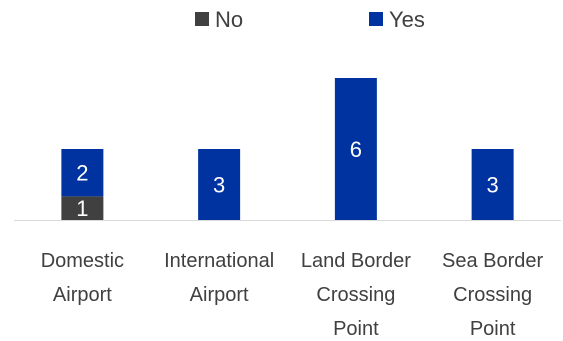 The height and width of the screenshot is (341, 563). What do you see at coordinates (202, 19) in the screenshot?
I see `legend-swatch-no` at bounding box center [202, 19].